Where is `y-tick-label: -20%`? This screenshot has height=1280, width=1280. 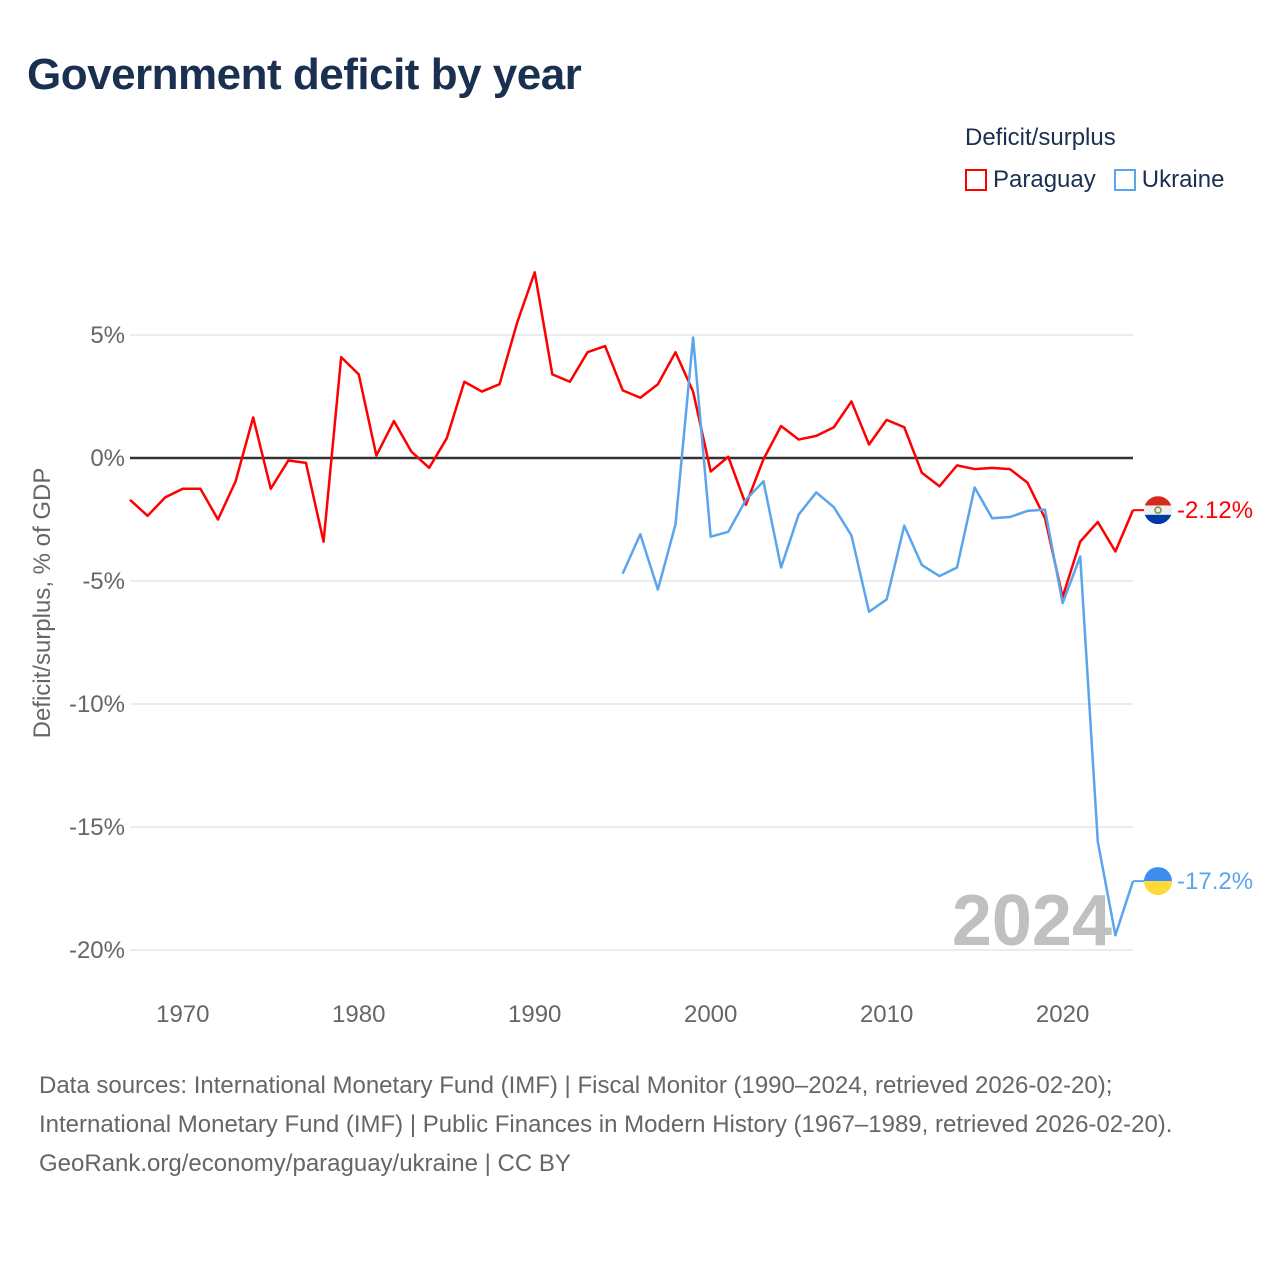 y-tick-label: -20% is located at coordinates (97, 950).